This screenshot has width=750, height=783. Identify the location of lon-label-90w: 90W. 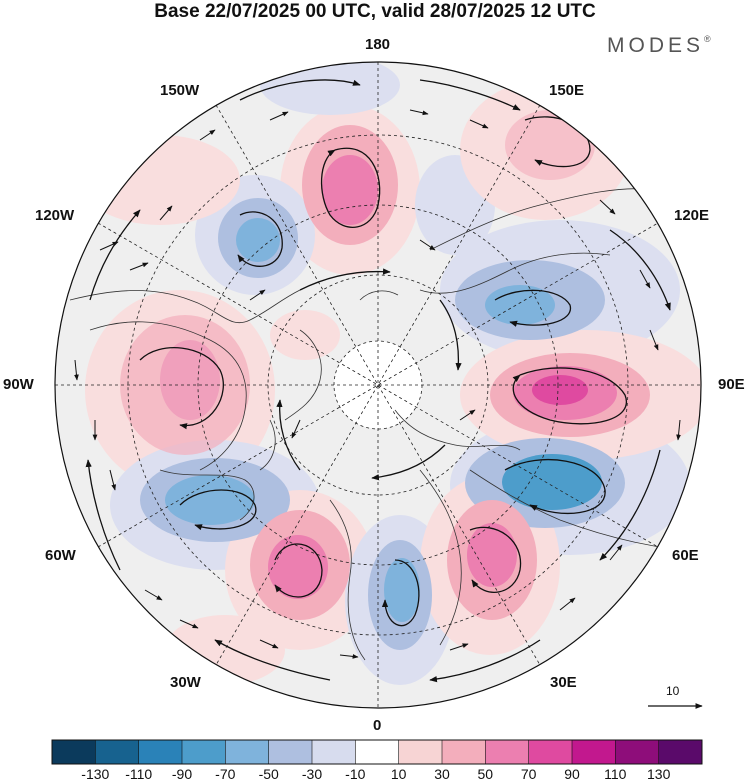
(18, 384).